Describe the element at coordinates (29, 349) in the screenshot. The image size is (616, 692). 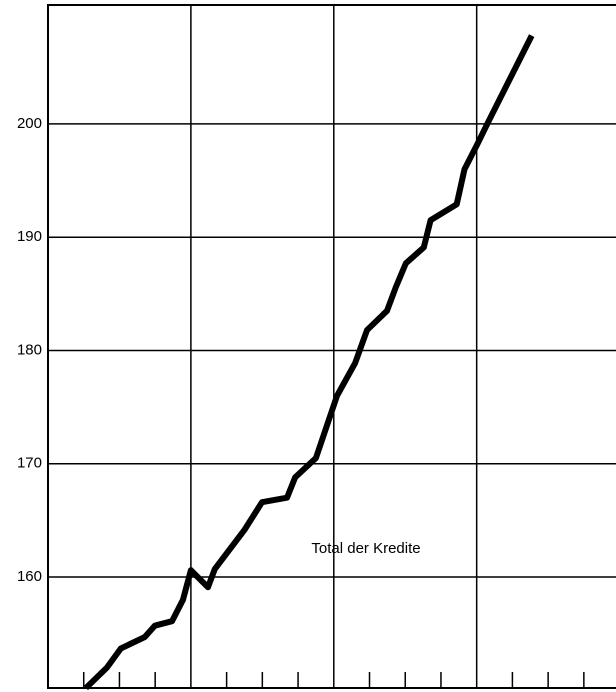
I see `y-tick-label: 180` at that location.